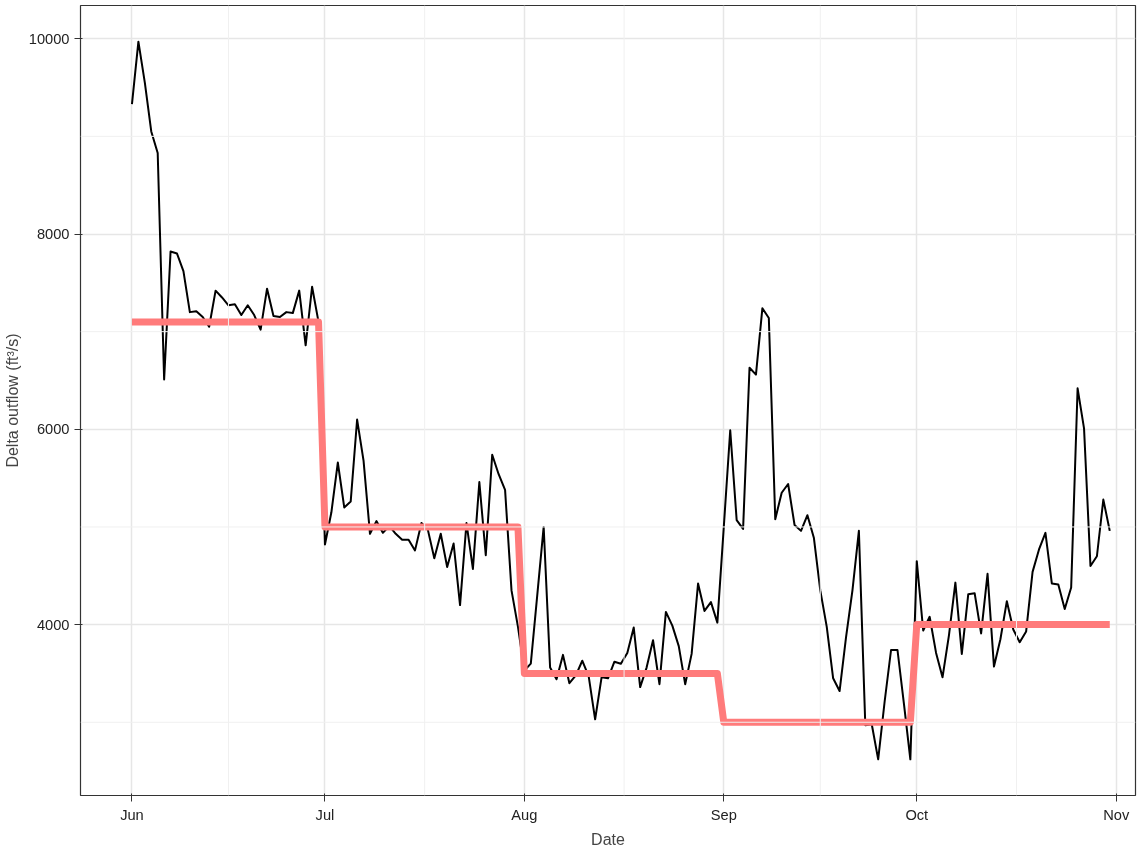  What do you see at coordinates (49, 38) in the screenshot?
I see `y-tick-label: 10000` at bounding box center [49, 38].